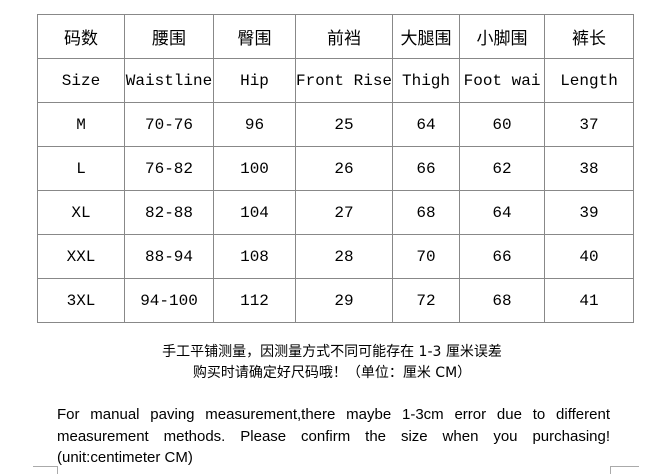  I want to click on table-cell: 94-100, so click(169, 300).